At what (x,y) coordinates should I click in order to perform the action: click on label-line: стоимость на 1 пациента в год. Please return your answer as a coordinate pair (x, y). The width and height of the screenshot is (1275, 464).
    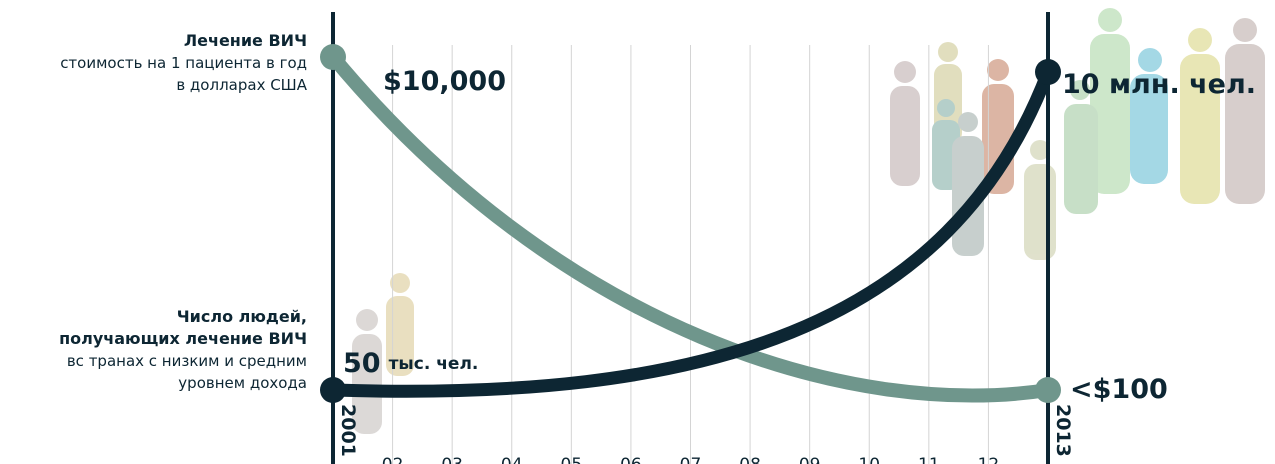
    Looking at the image, I should click on (183, 63).